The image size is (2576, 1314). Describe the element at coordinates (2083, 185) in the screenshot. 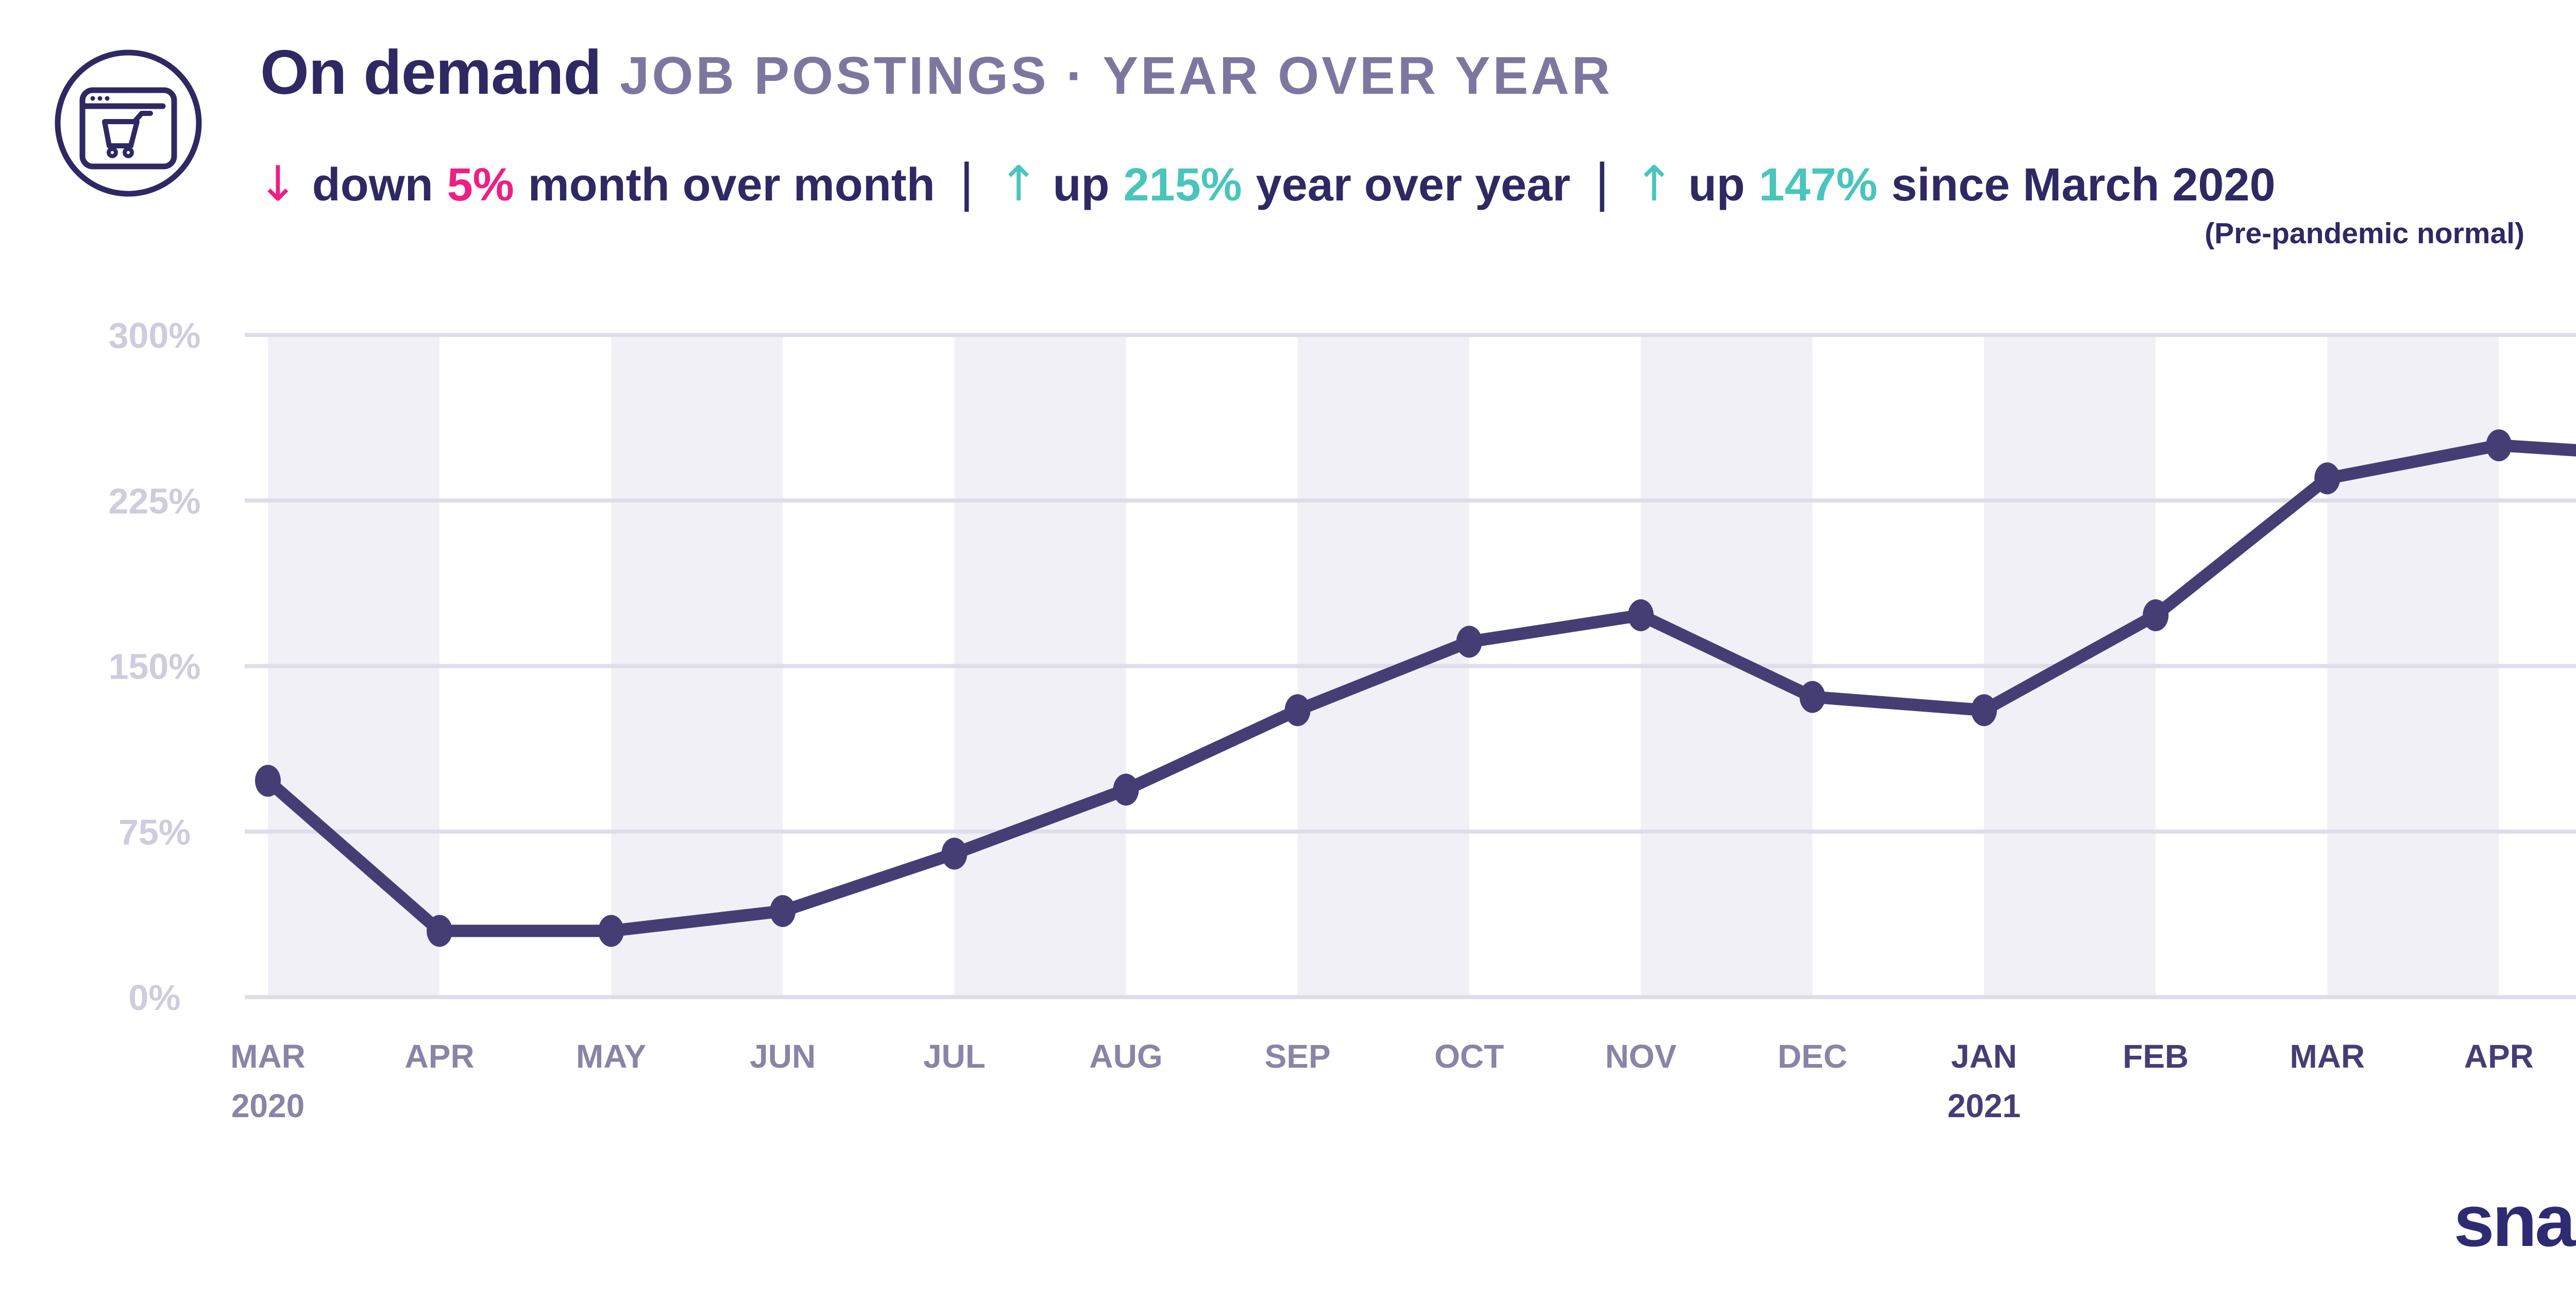

I see `stat-rest: since March 2020` at that location.